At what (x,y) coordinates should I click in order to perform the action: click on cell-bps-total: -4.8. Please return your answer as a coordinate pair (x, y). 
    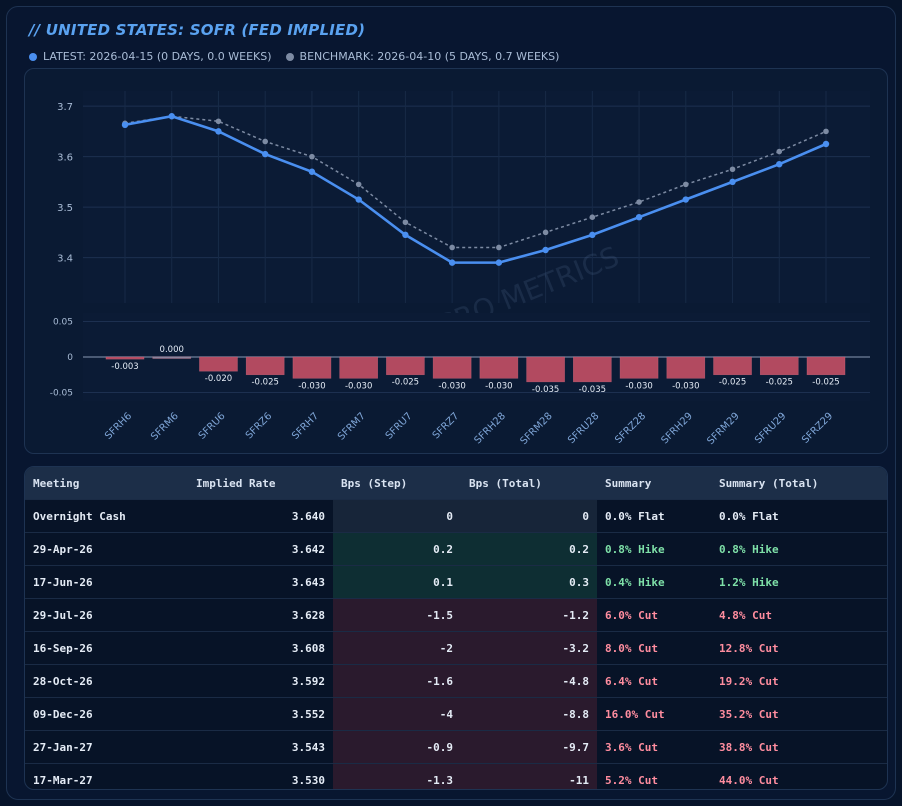
    Looking at the image, I should click on (529, 681).